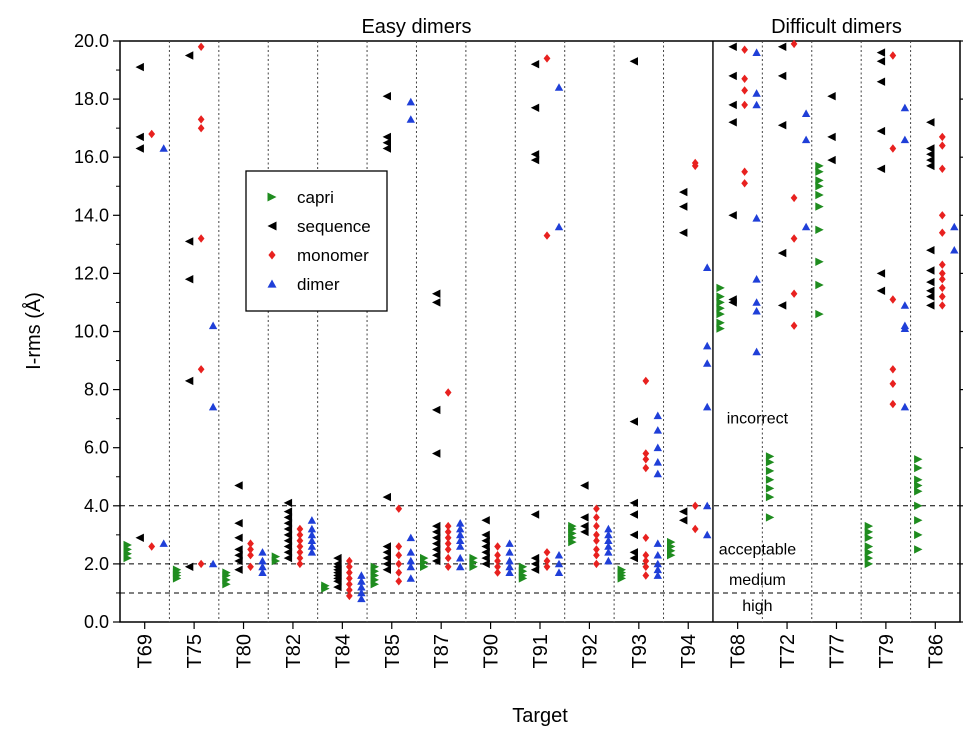 The image size is (963, 731). Describe the element at coordinates (195, 651) in the screenshot. I see `x-tick-label: T75` at that location.